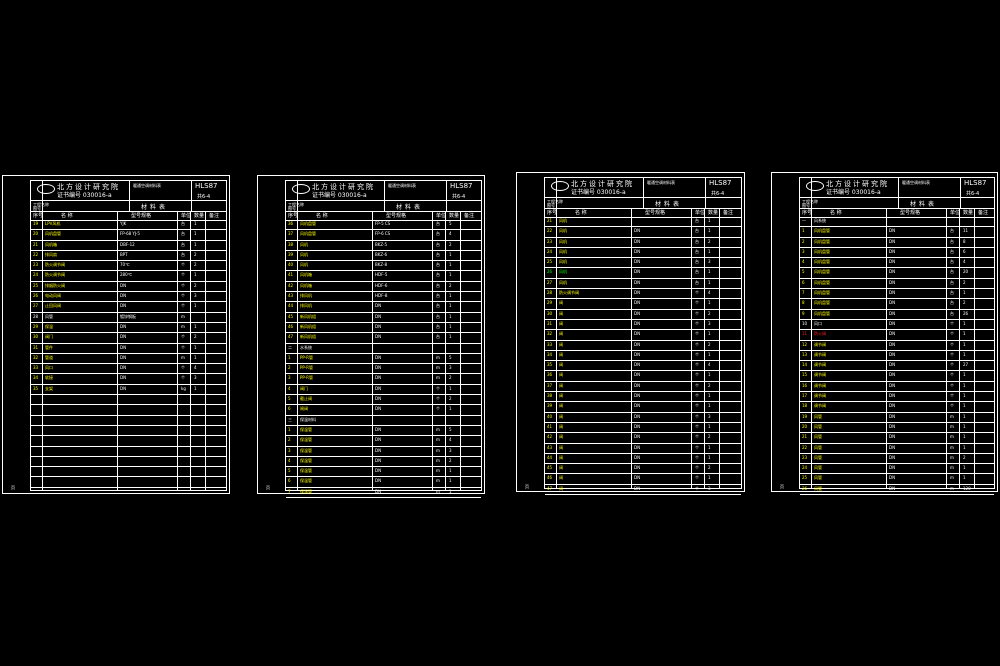 The width and height of the screenshot is (1000, 666). What do you see at coordinates (306, 347) in the screenshot?
I see `row-name: 水系统` at bounding box center [306, 347].